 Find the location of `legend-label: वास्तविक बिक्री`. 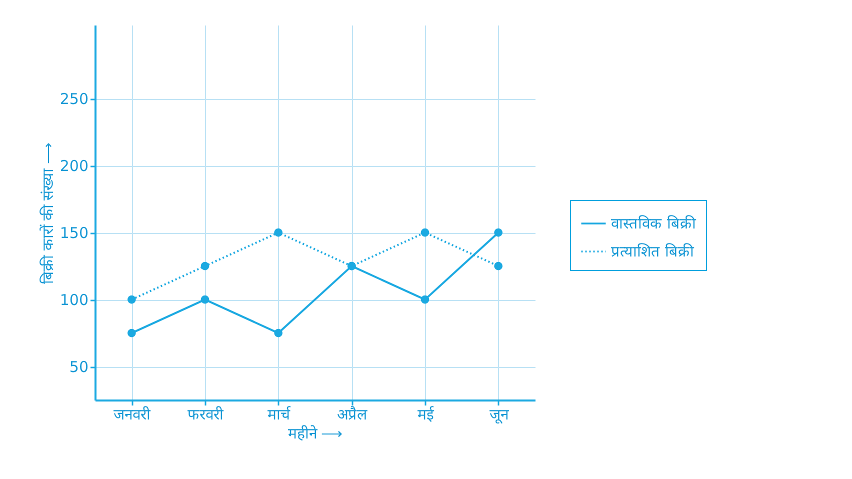

legend-label: वास्तविक बिक्री is located at coordinates (654, 223).